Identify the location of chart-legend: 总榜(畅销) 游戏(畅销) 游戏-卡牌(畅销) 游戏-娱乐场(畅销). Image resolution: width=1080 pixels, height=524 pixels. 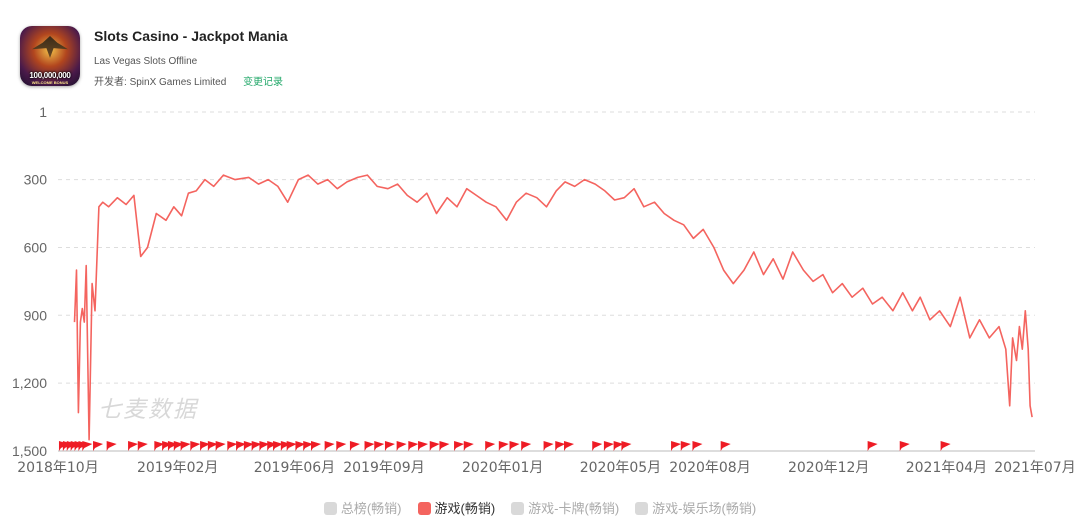
(540, 507).